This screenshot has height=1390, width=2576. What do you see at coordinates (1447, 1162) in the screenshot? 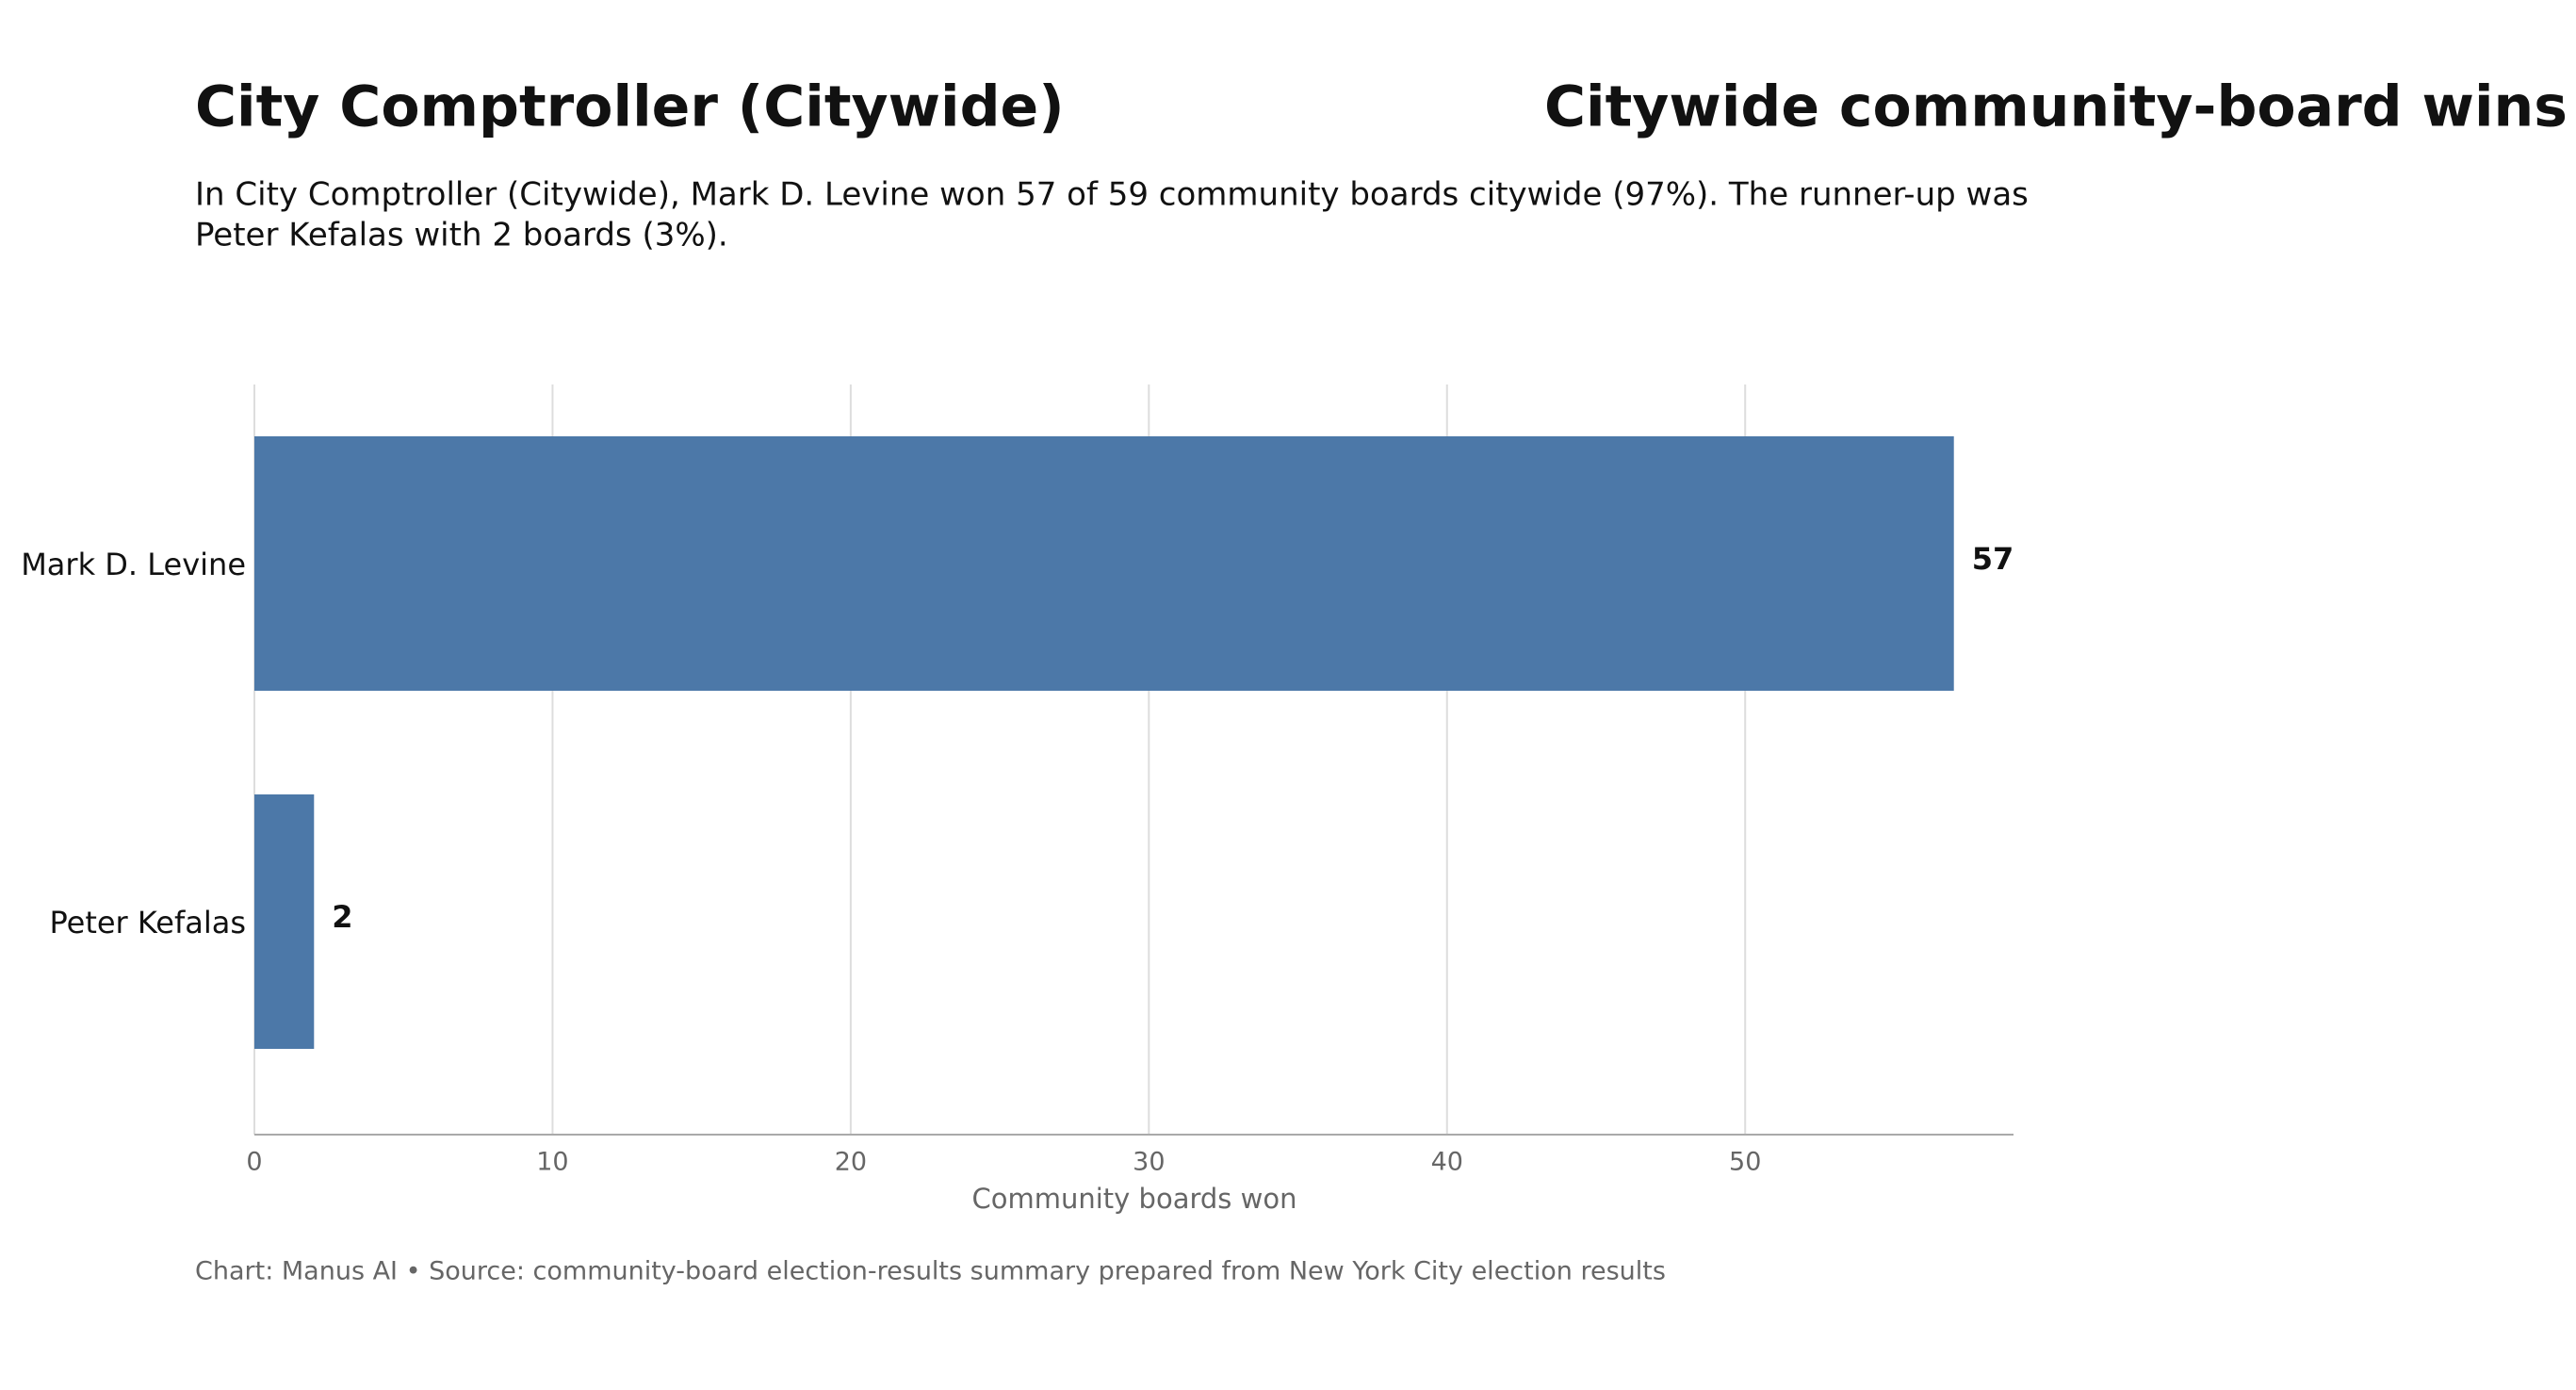
I see `x-tick-label: 40` at bounding box center [1447, 1162].